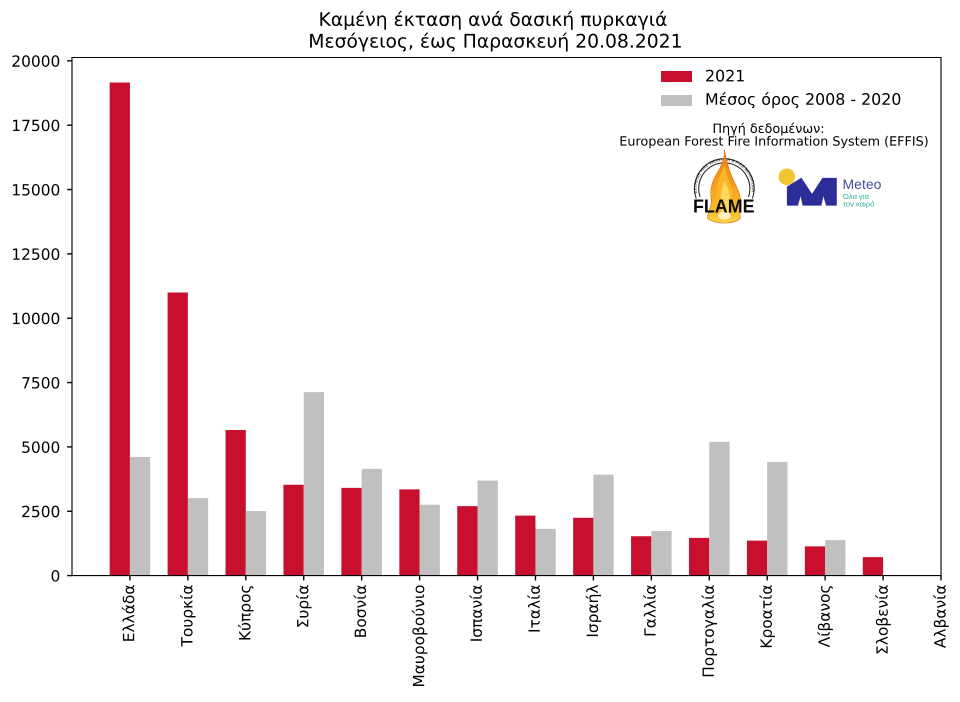  What do you see at coordinates (858, 204) in the screenshot?
I see `svg-text: τον καιρό` at bounding box center [858, 204].